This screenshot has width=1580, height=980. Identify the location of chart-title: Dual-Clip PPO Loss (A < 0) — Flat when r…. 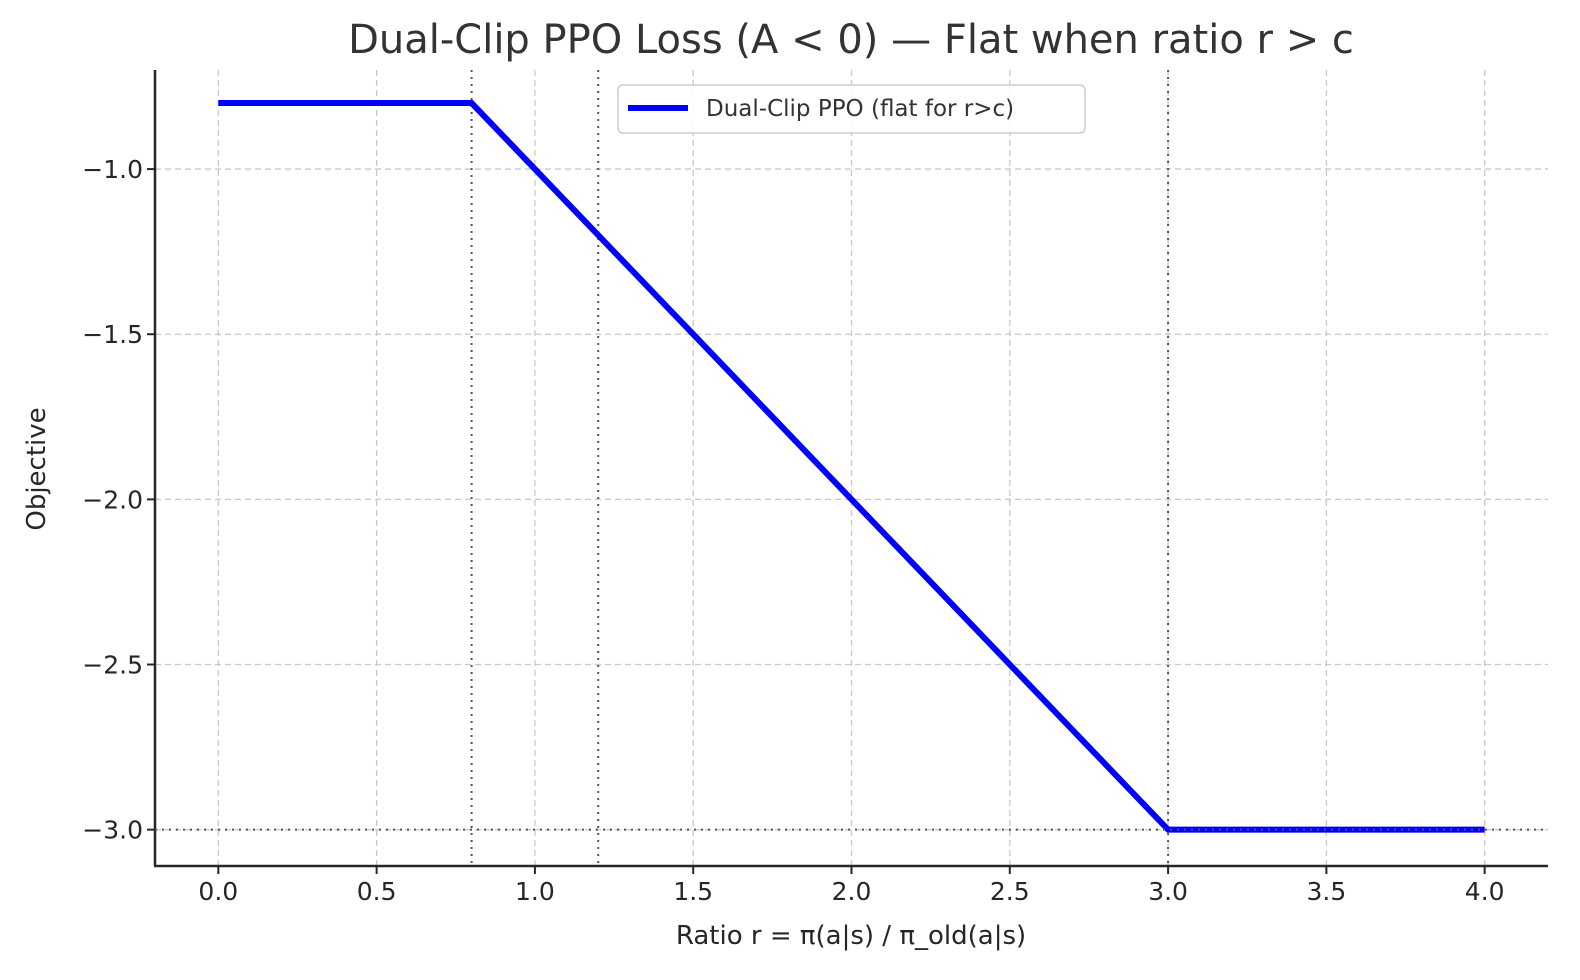
(851, 40).